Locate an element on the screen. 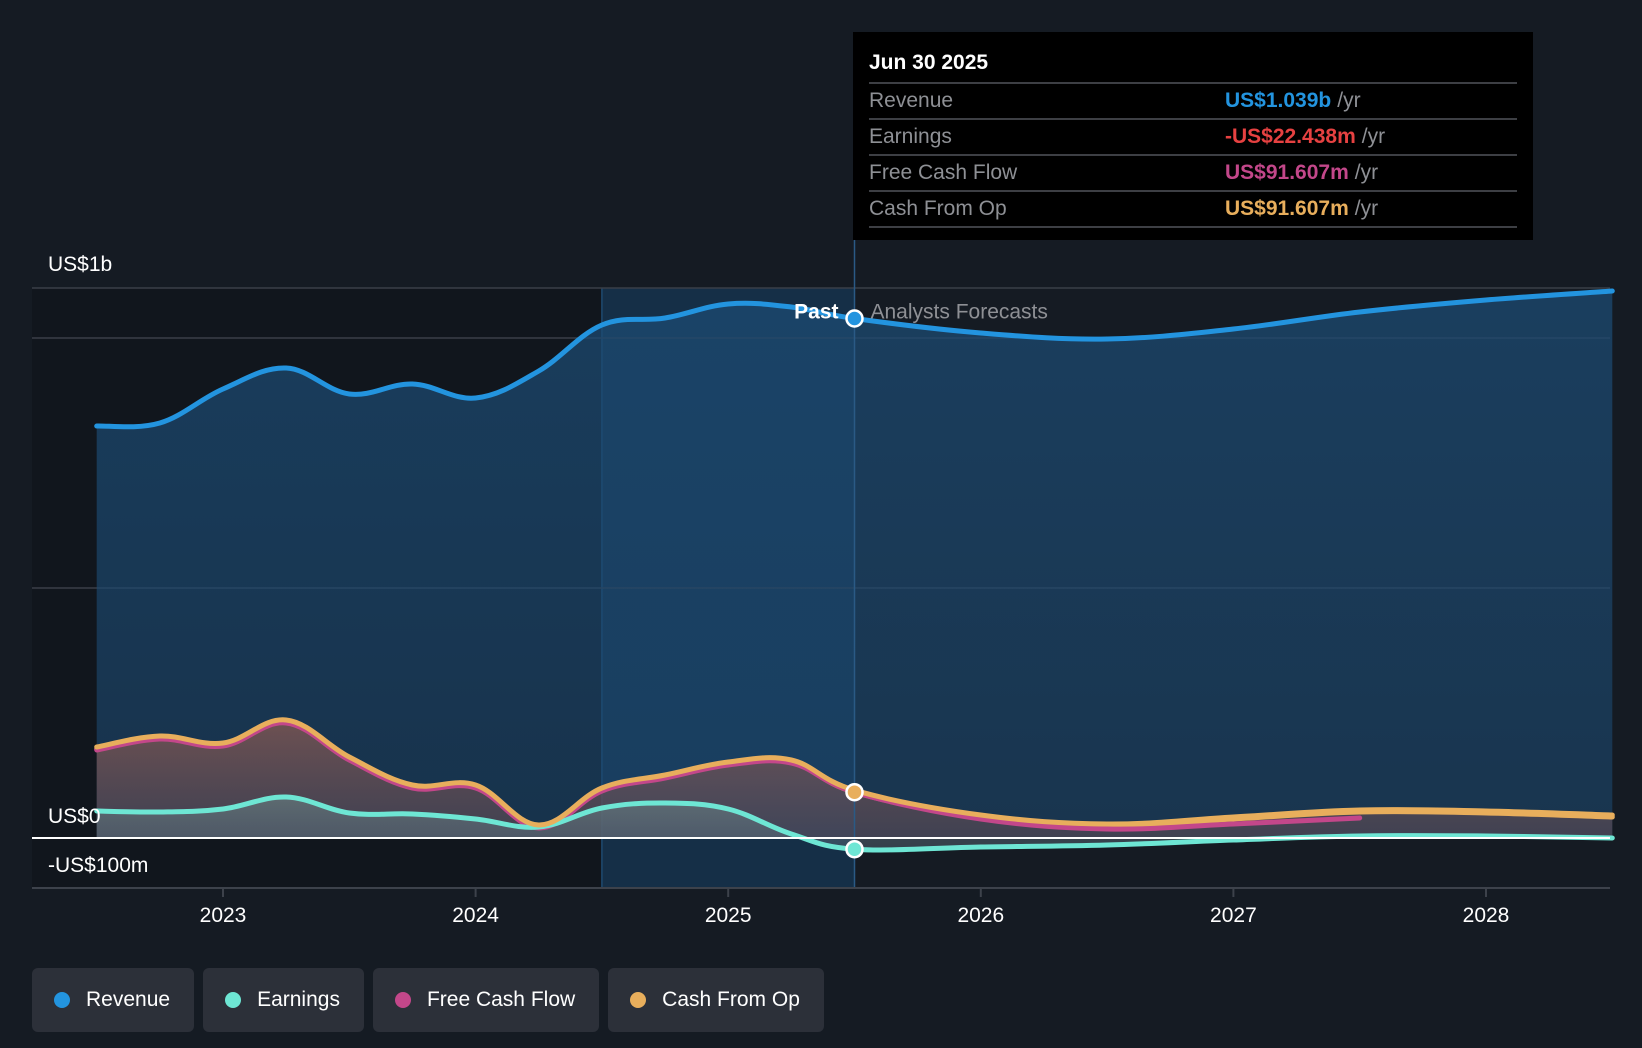 Image resolution: width=1642 pixels, height=1048 pixels. revenue-line is located at coordinates (854, 359).